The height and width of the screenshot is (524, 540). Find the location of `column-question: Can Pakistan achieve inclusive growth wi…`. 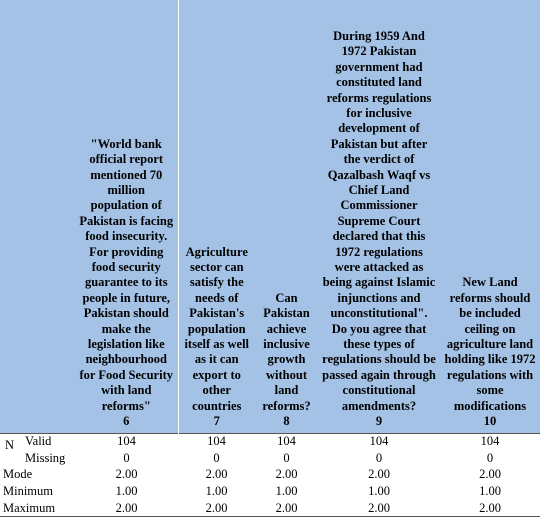

column-question: Can Pakistan achieve inclusive growth wi… is located at coordinates (286, 351).